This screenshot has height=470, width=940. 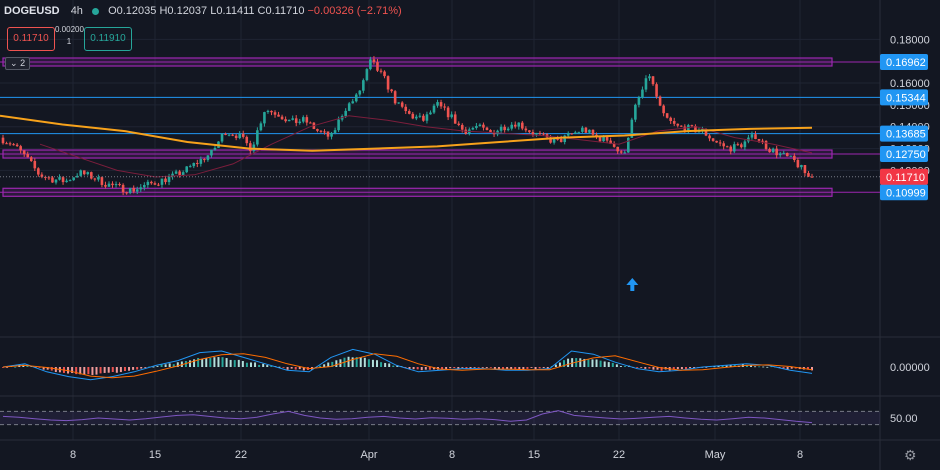 What do you see at coordinates (32, 11) in the screenshot?
I see `symbol-name: DOGEUSD` at bounding box center [32, 11].